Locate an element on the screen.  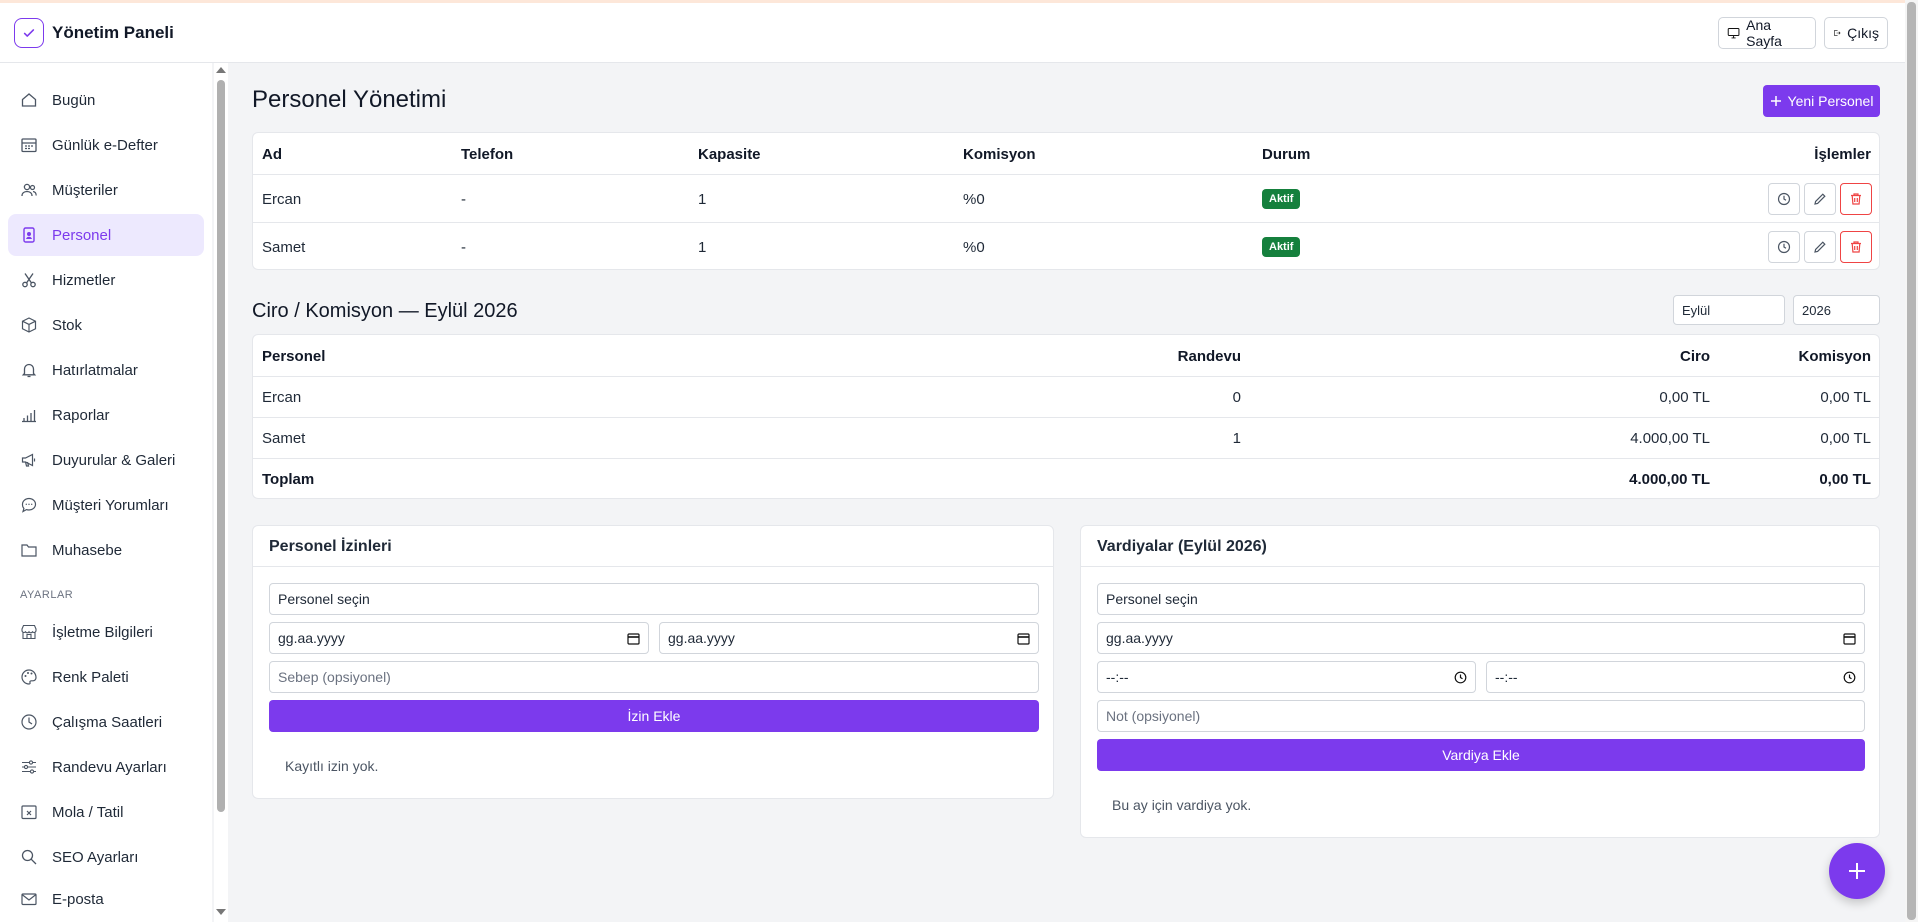
home-icon is located at coordinates (29, 100).